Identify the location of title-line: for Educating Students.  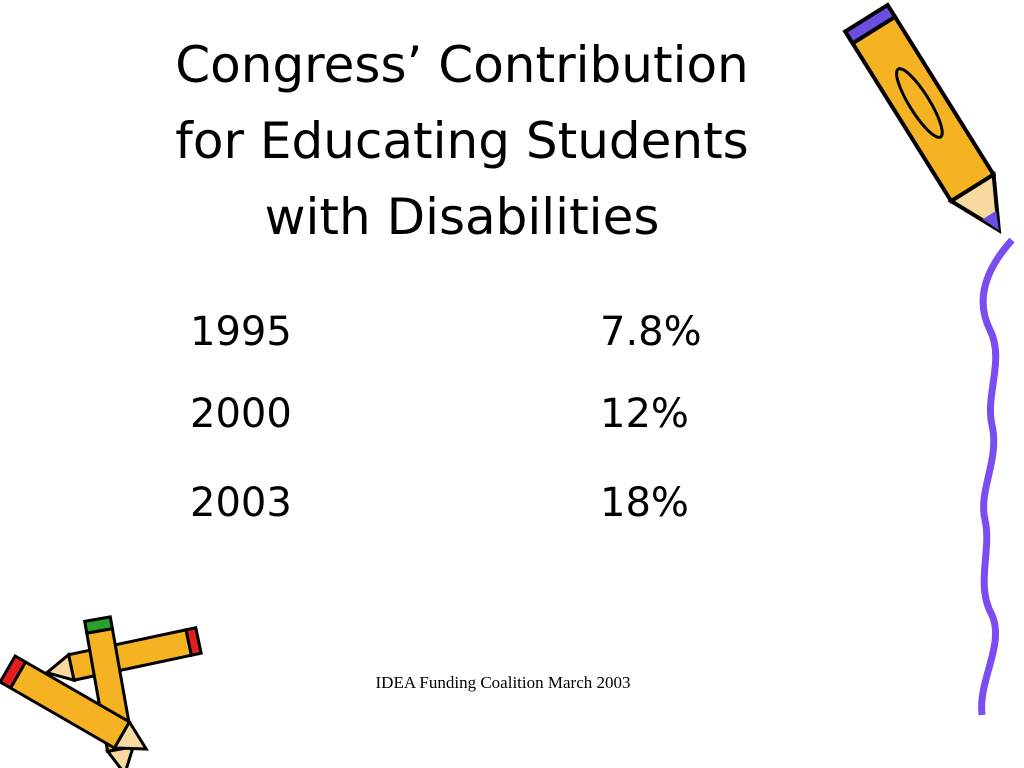
(462, 141).